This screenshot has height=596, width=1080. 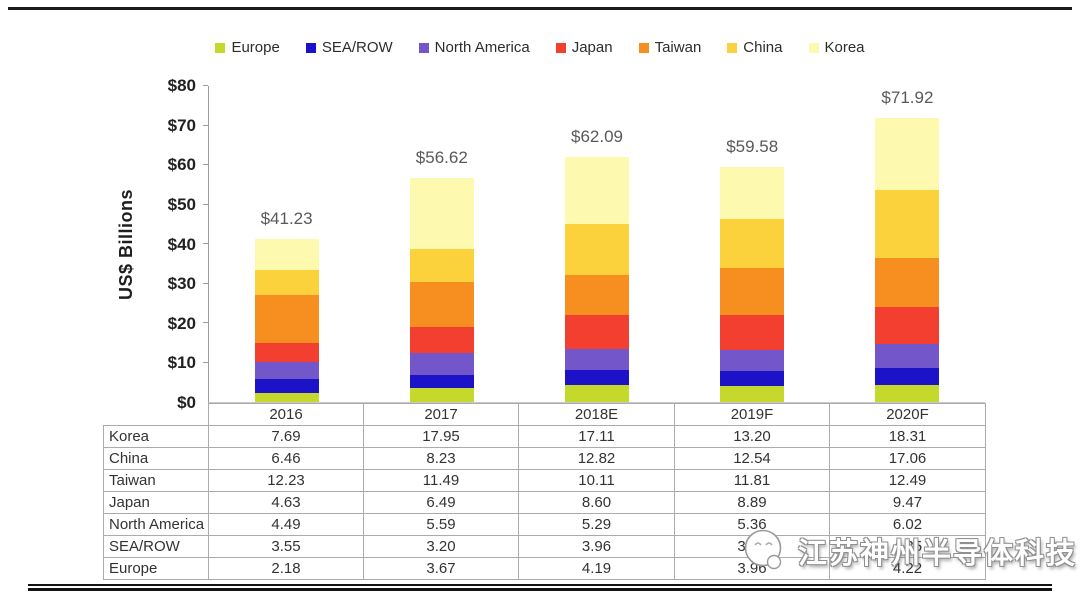 I want to click on table-value-cell: 4.22, so click(x=907, y=568).